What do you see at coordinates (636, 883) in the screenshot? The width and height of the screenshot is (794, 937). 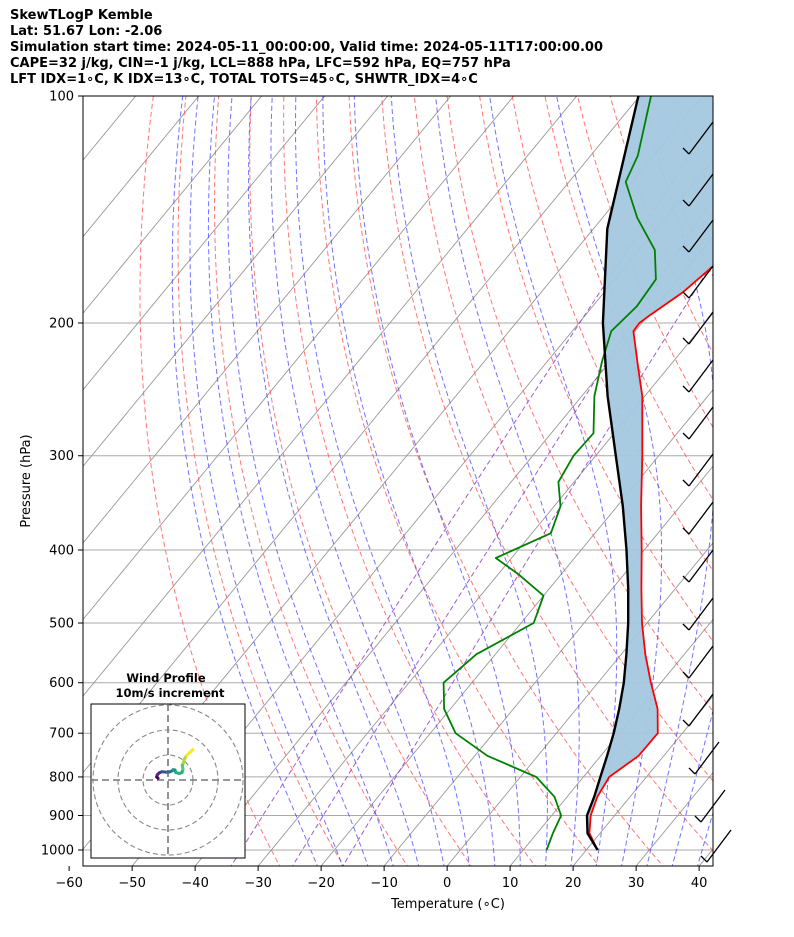 I see `x-tick-label: 30` at bounding box center [636, 883].